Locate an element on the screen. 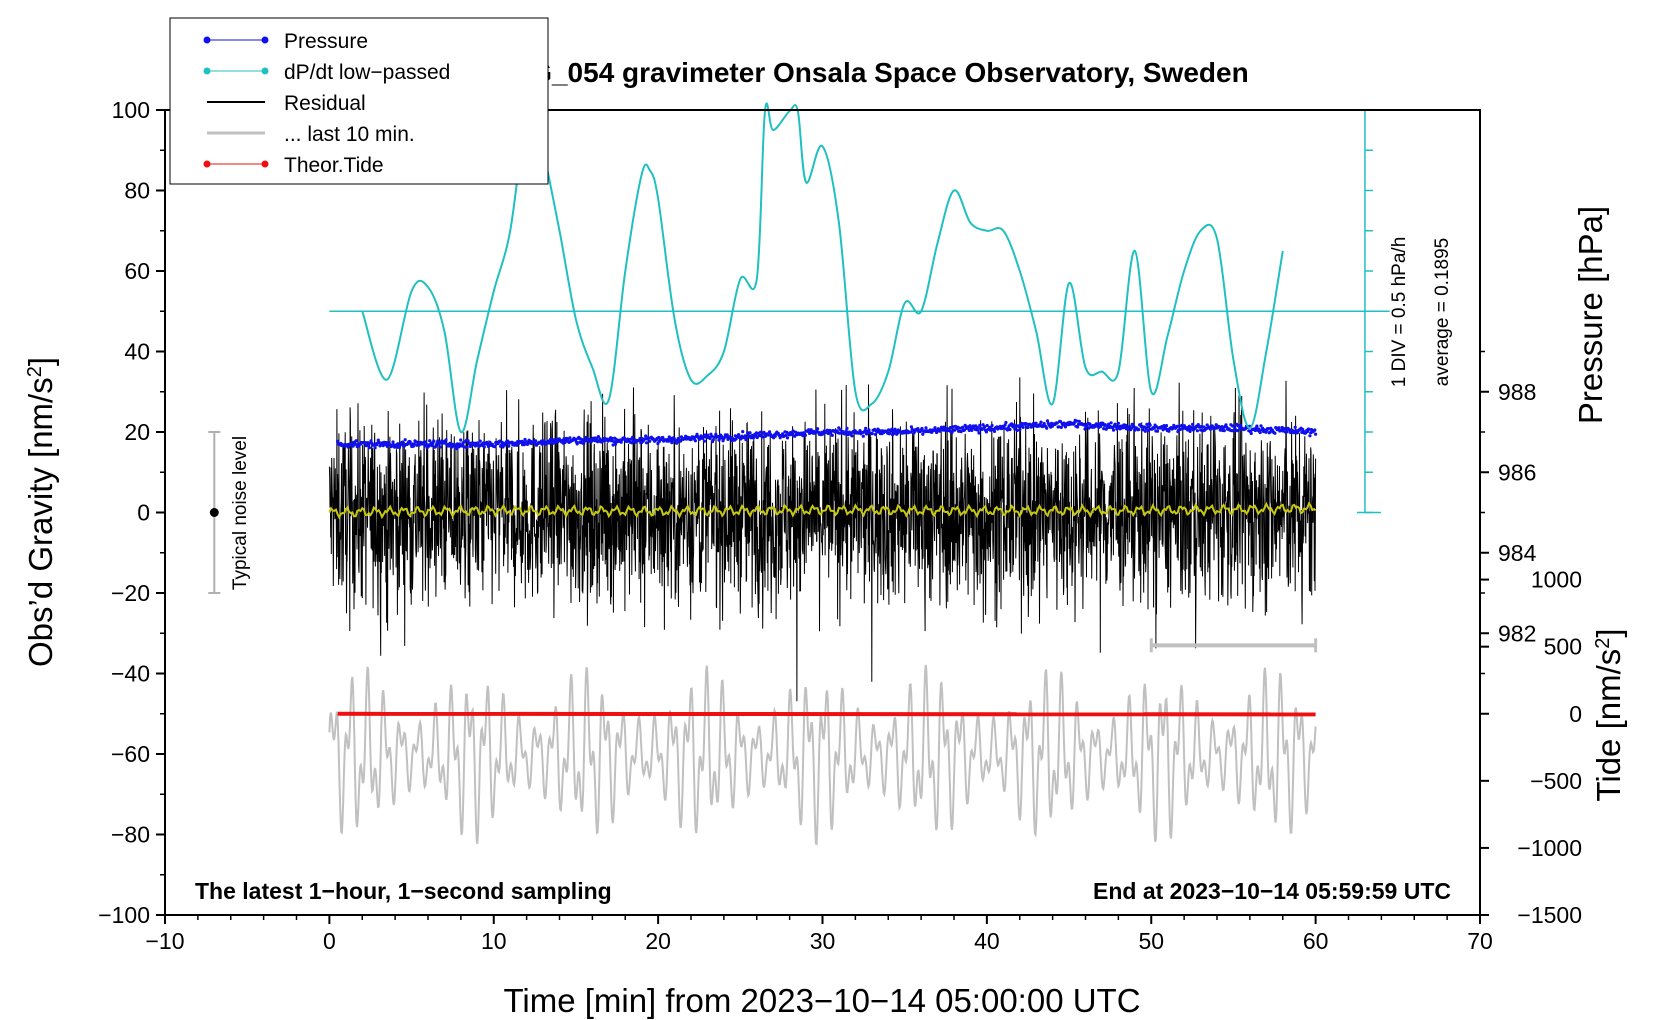  y-right-pressure-tick-label: 986 is located at coordinates (1517, 472).